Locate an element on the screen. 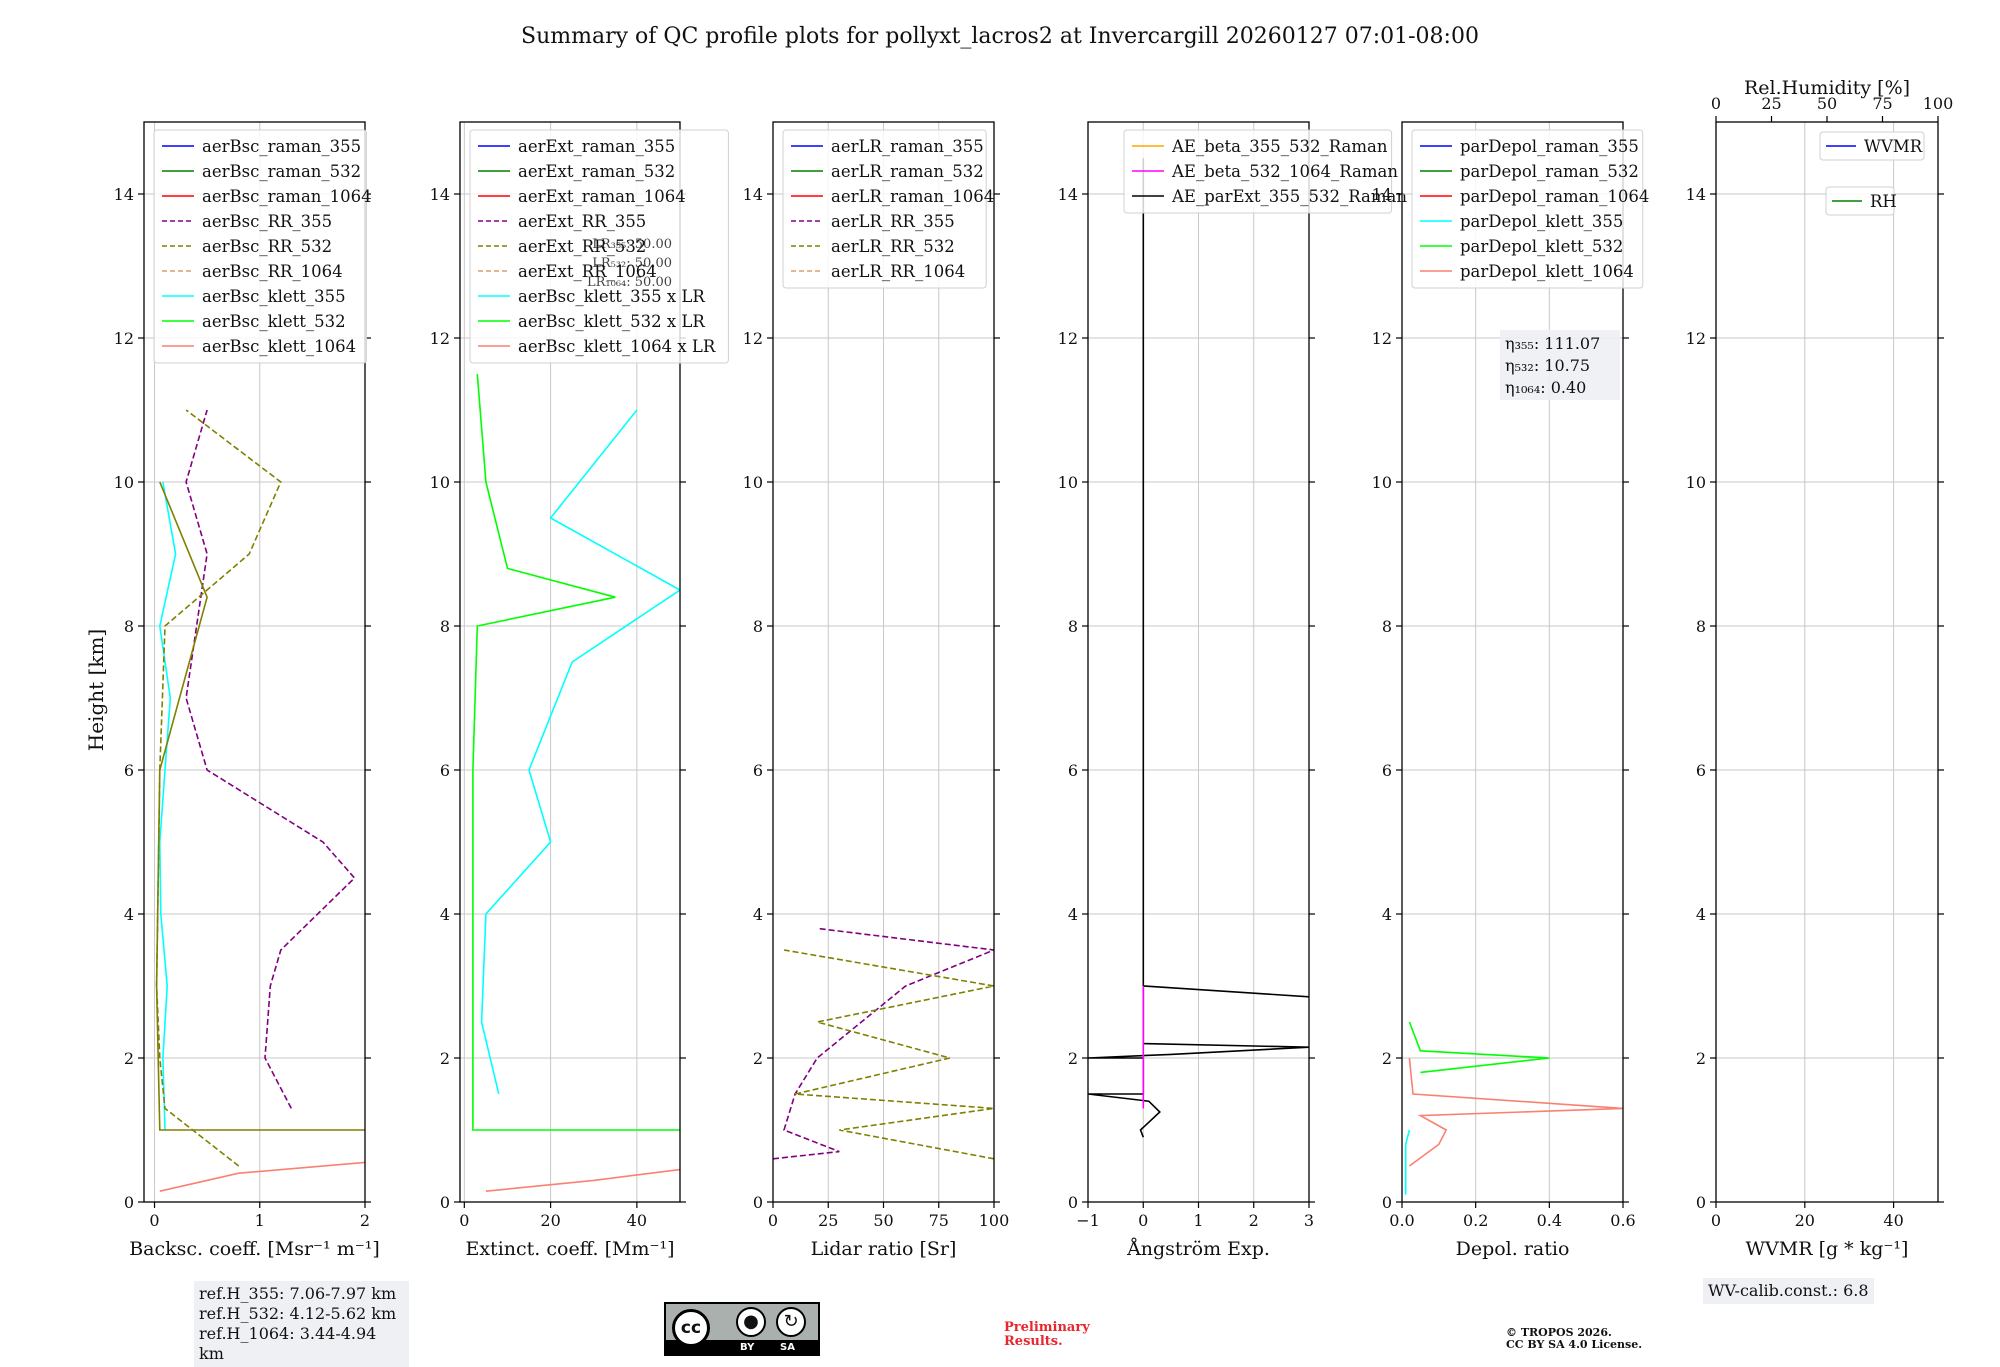  x-axis-label: Extinct. coeff. [Mm⁻¹] is located at coordinates (569, 1249).